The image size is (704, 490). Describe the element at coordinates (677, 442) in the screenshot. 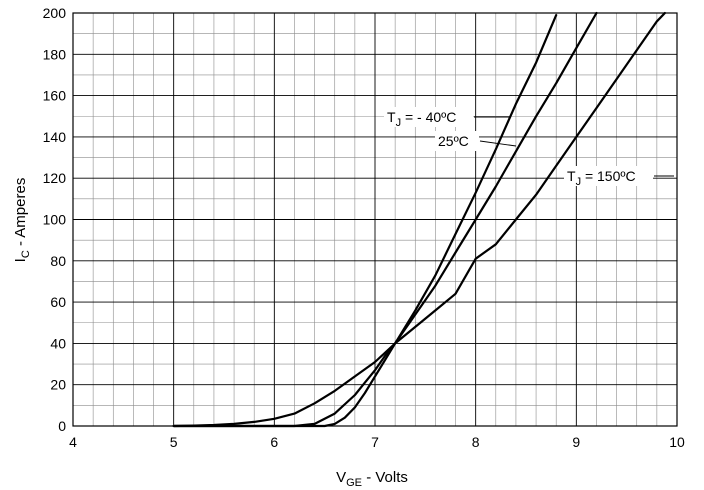

I see `x-tick-label: 10` at that location.